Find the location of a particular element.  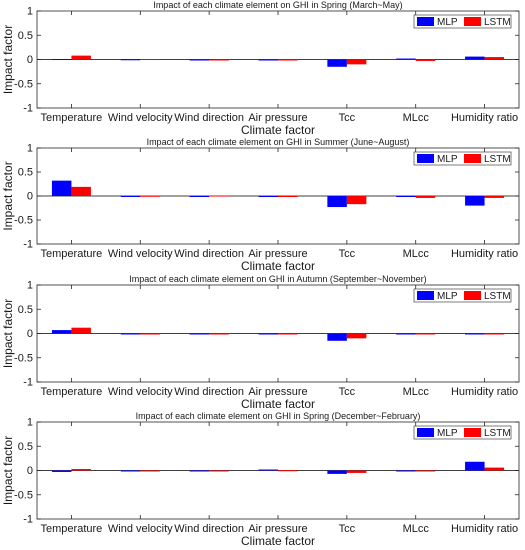

x-tick-label: MLcc is located at coordinates (416, 118).